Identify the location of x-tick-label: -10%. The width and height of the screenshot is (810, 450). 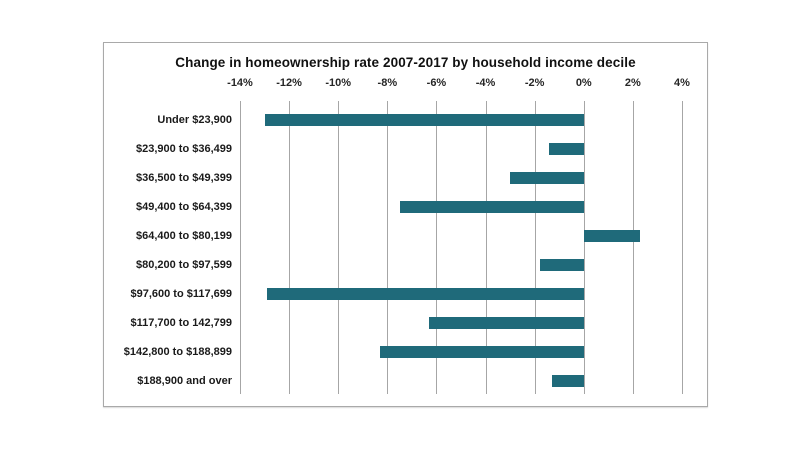
(338, 83).